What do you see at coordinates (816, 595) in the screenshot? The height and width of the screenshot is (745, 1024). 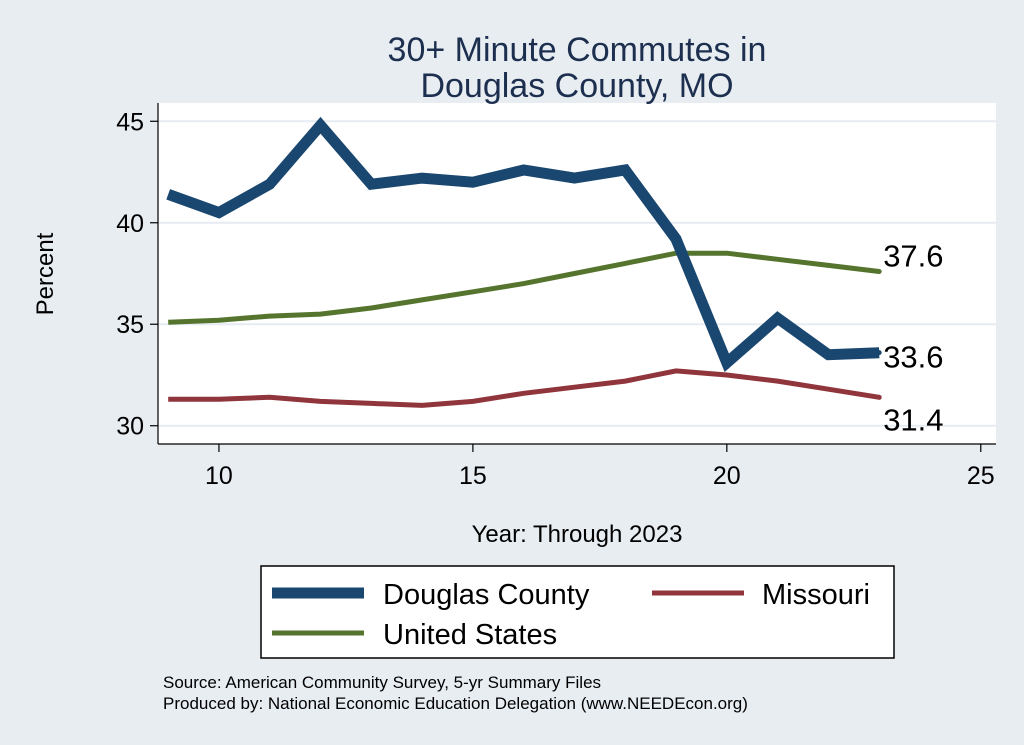 I see `legend-label-missouri: Missouri` at bounding box center [816, 595].